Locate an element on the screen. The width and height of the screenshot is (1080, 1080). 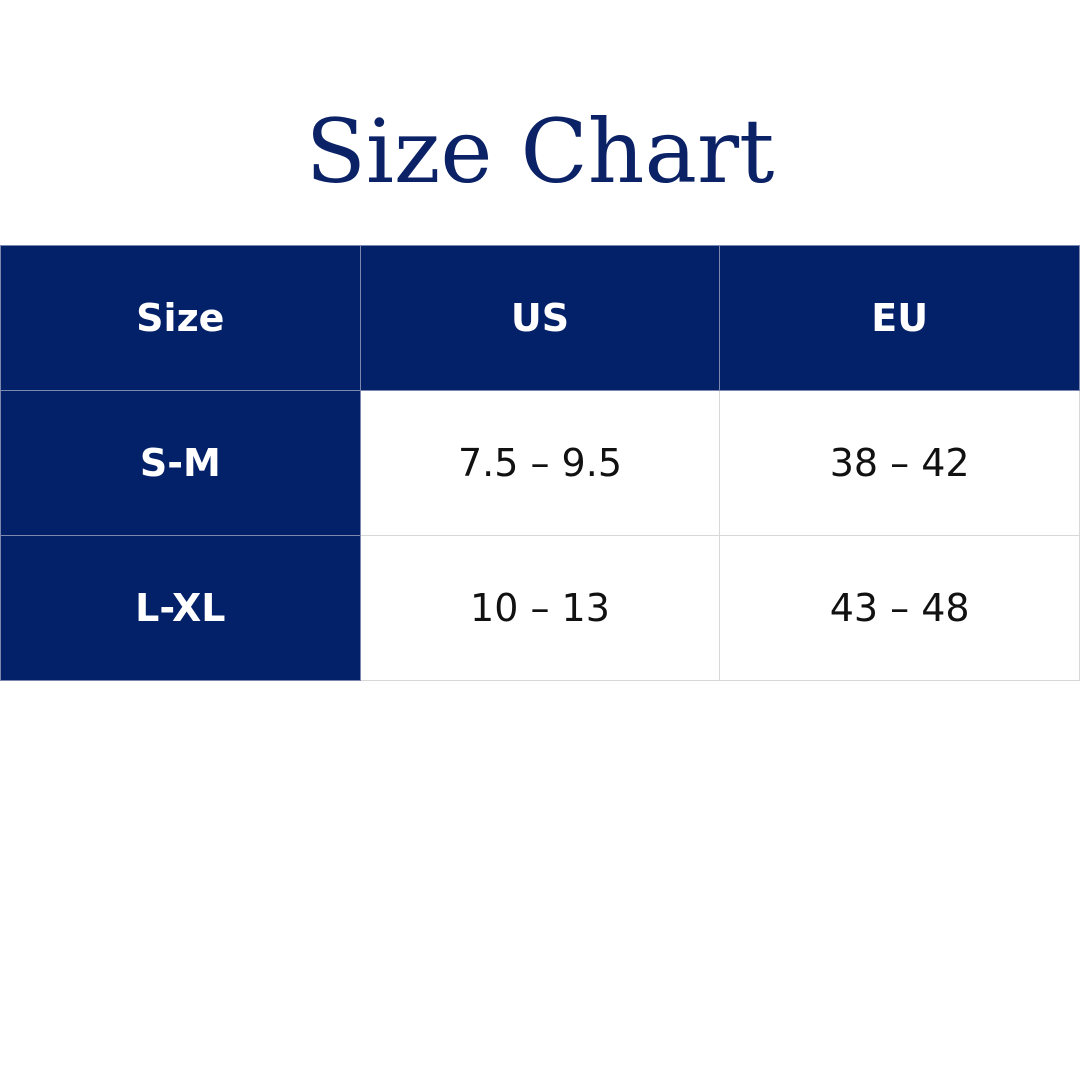
row: S-M 7.5 – 9.5 38 – 42 is located at coordinates (540, 463).